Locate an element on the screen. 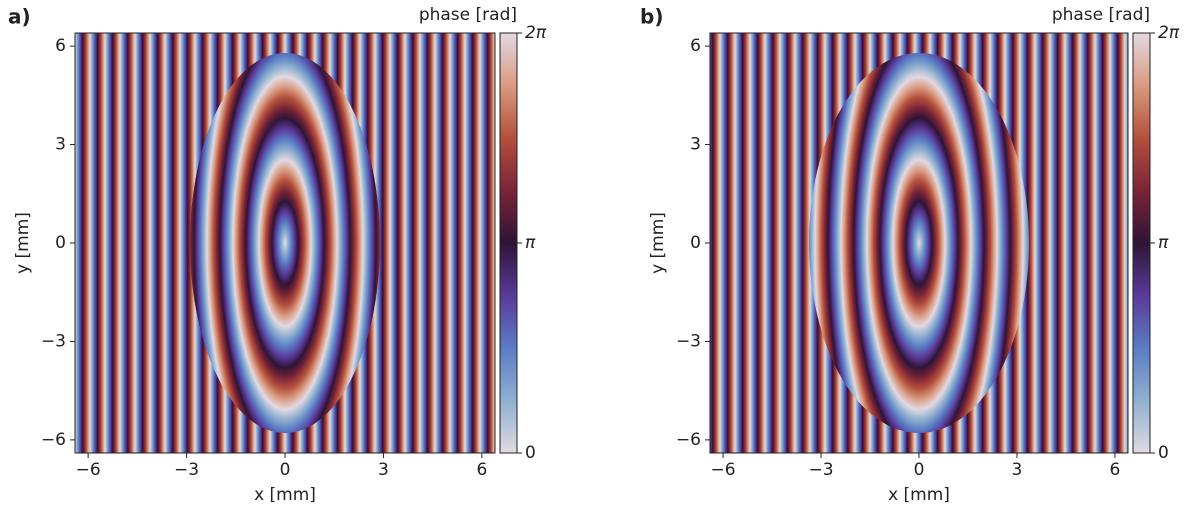 Image resolution: width=1200 pixels, height=514 pixels. panel-label: a) is located at coordinates (19, 17).